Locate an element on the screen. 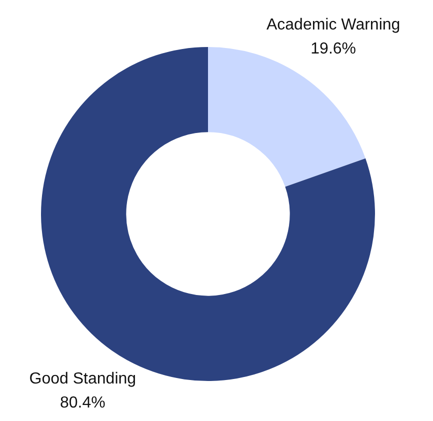  slice-label: Good Standing is located at coordinates (82, 379).